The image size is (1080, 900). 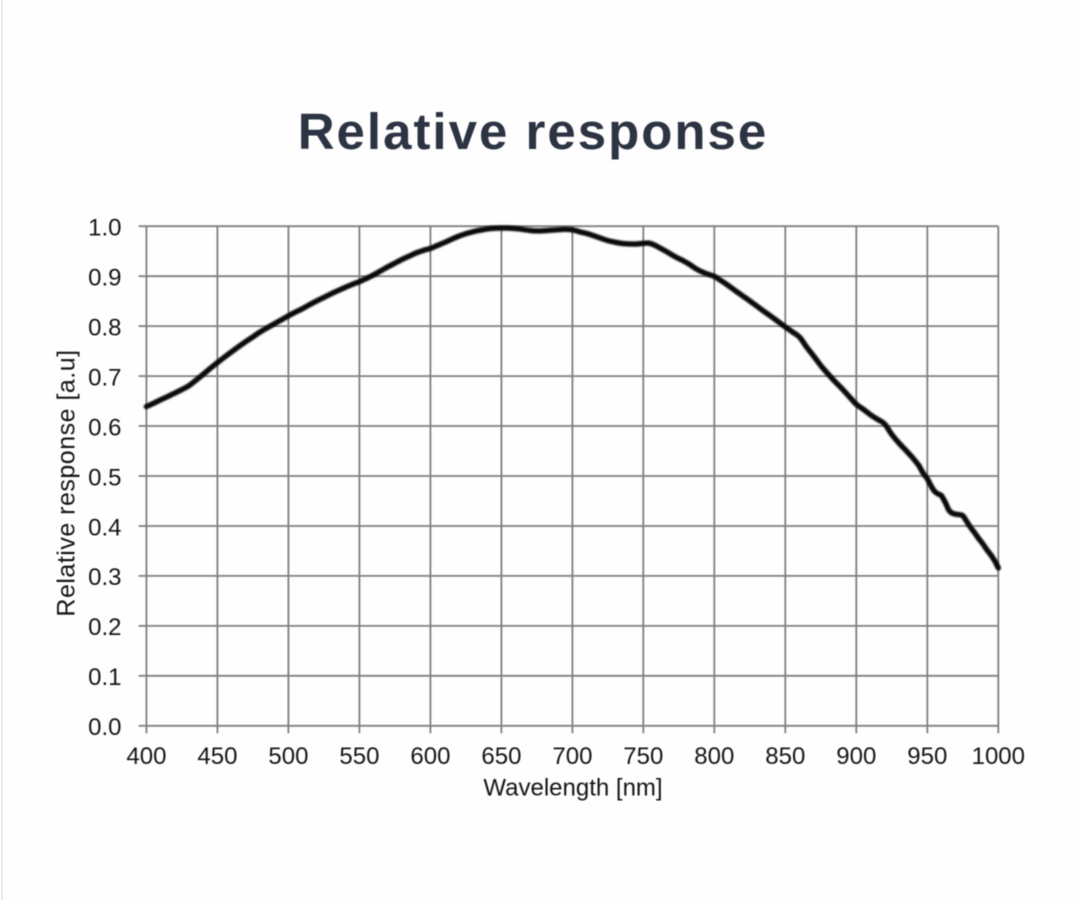 I want to click on svg-text: 0.6, so click(x=104, y=427).